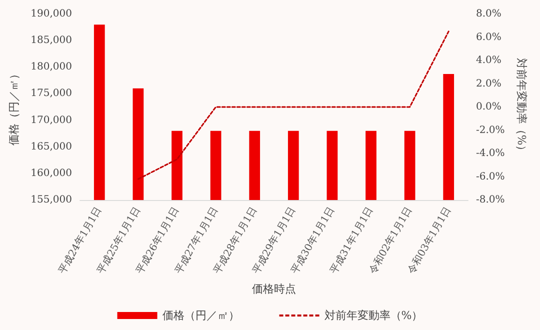 The image size is (540, 330). Describe the element at coordinates (490, 200) in the screenshot. I see `y2-tick-label: -8.0%` at that location.